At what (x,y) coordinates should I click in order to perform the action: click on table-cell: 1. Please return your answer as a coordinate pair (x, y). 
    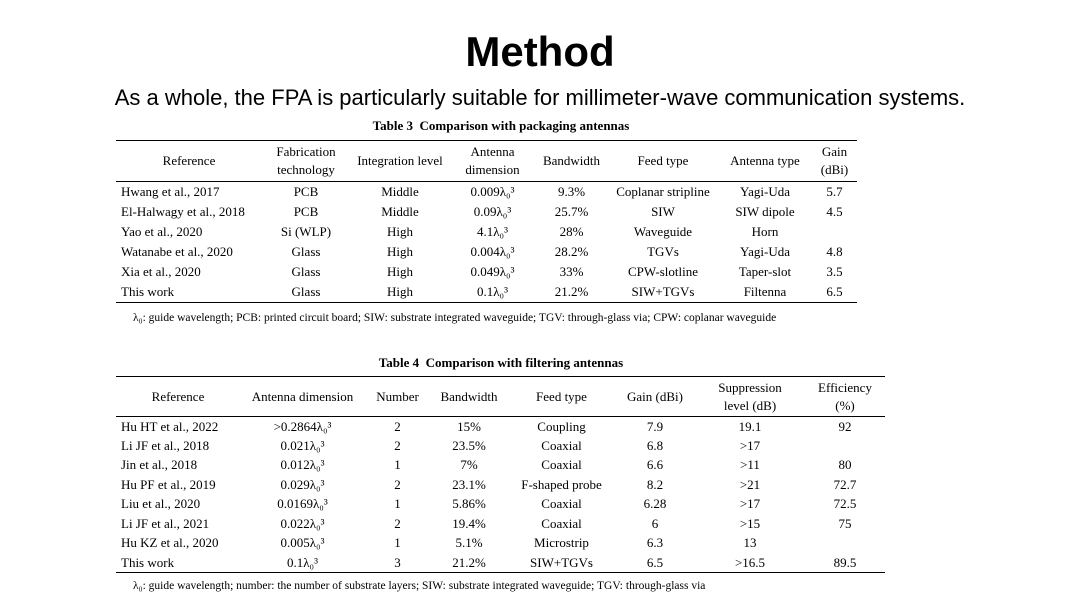
    Looking at the image, I should click on (397, 543).